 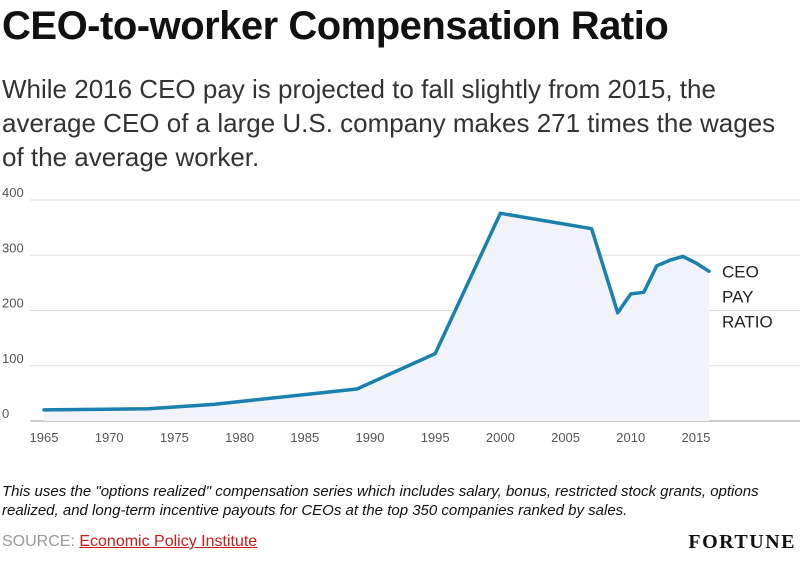 I want to click on x-tick-label: 2010, so click(x=630, y=437).